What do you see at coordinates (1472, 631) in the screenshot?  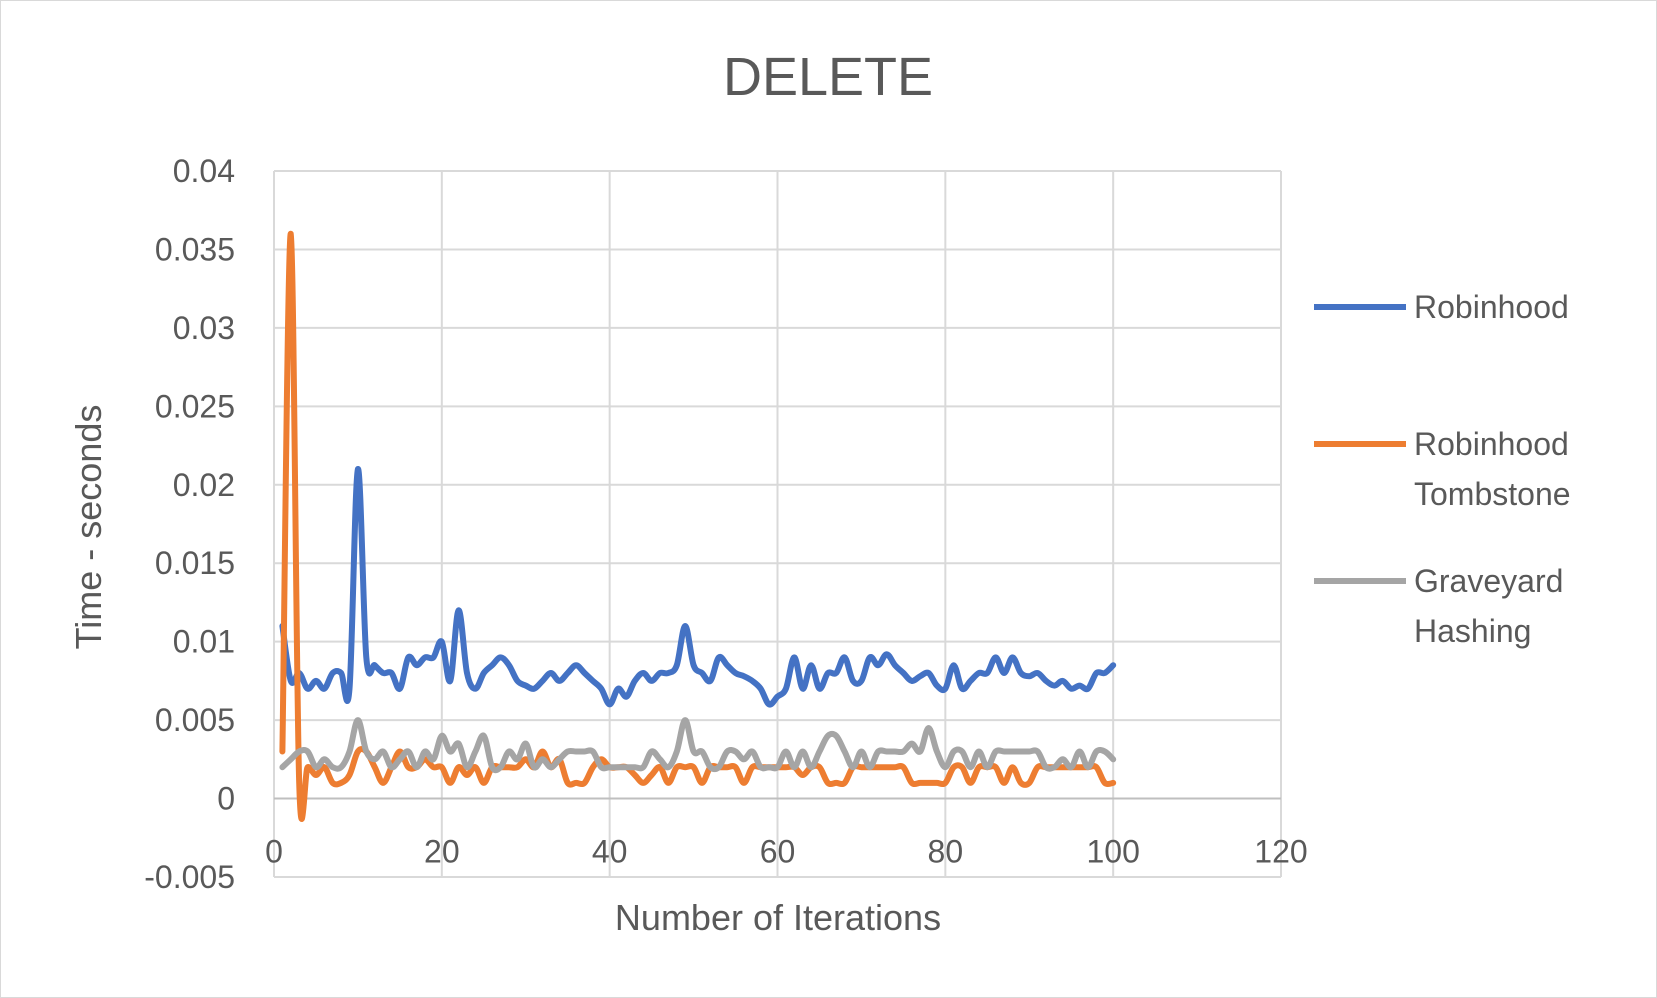 I see `legend-label-line: Hashing` at bounding box center [1472, 631].